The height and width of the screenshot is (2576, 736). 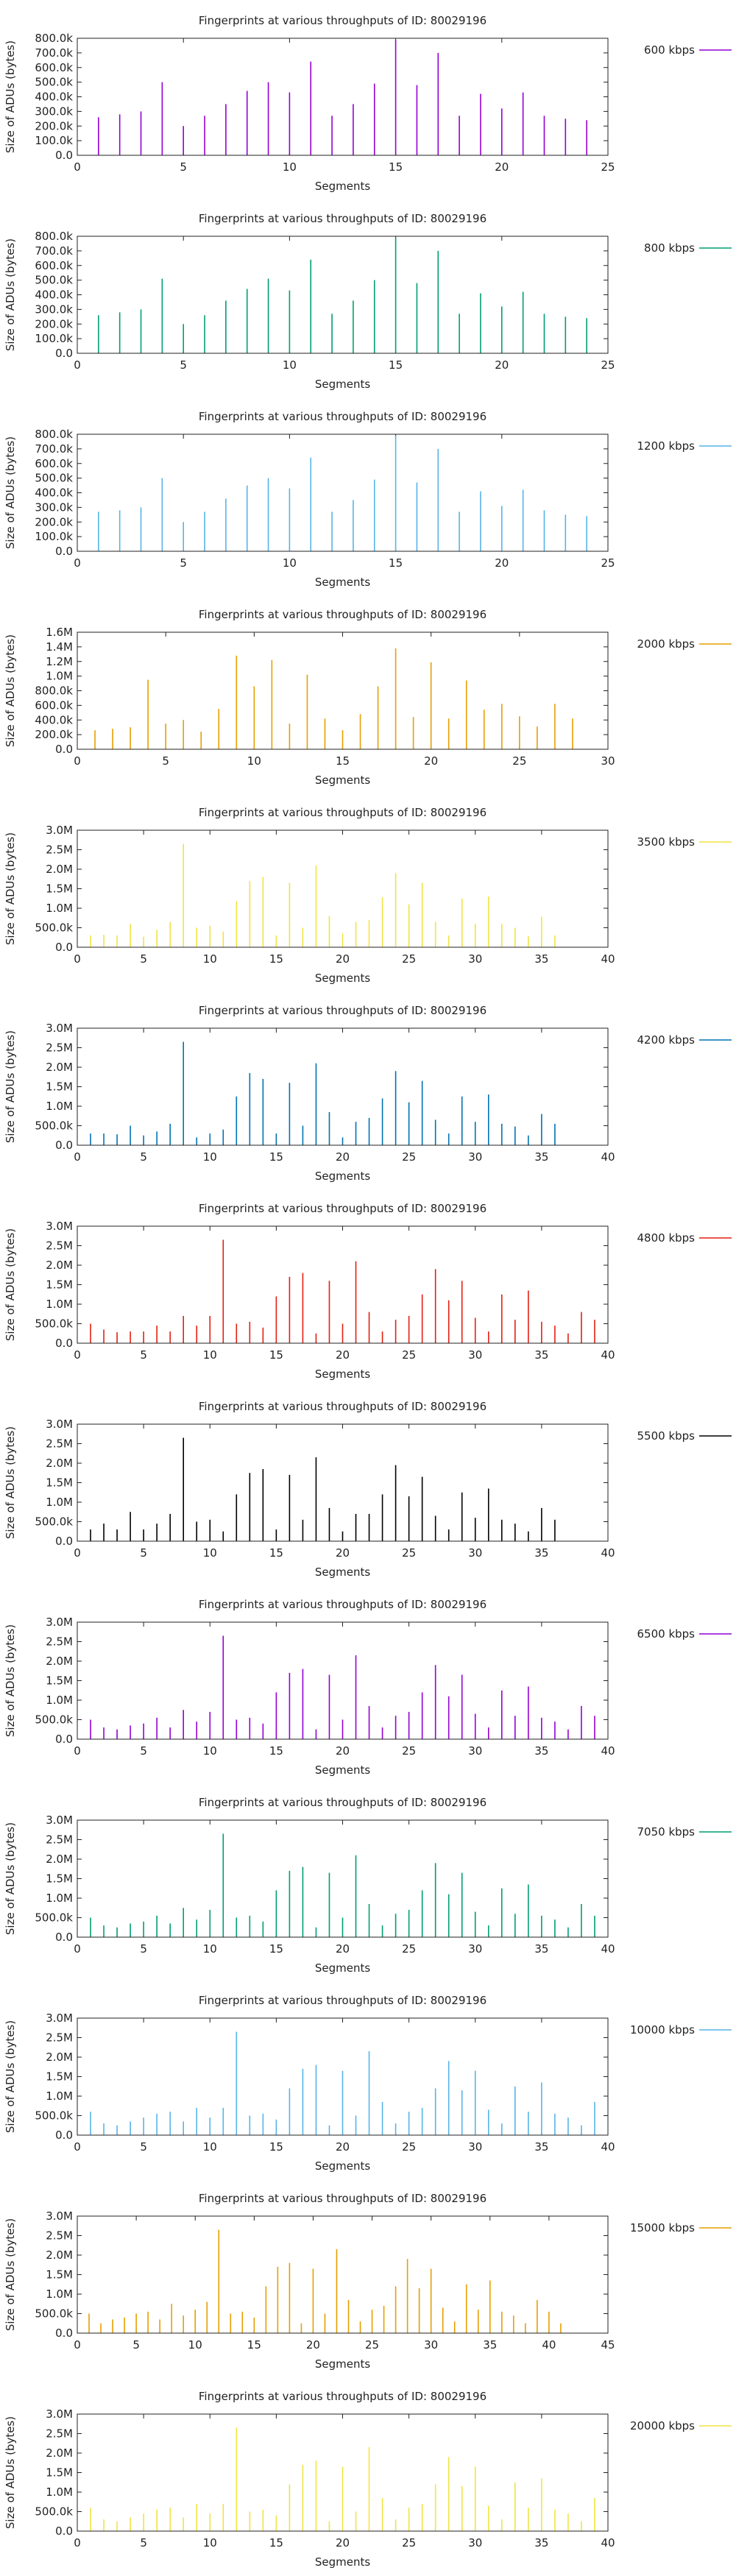 What do you see at coordinates (54, 53) in the screenshot?
I see `y-tick-label: 700.0k` at bounding box center [54, 53].